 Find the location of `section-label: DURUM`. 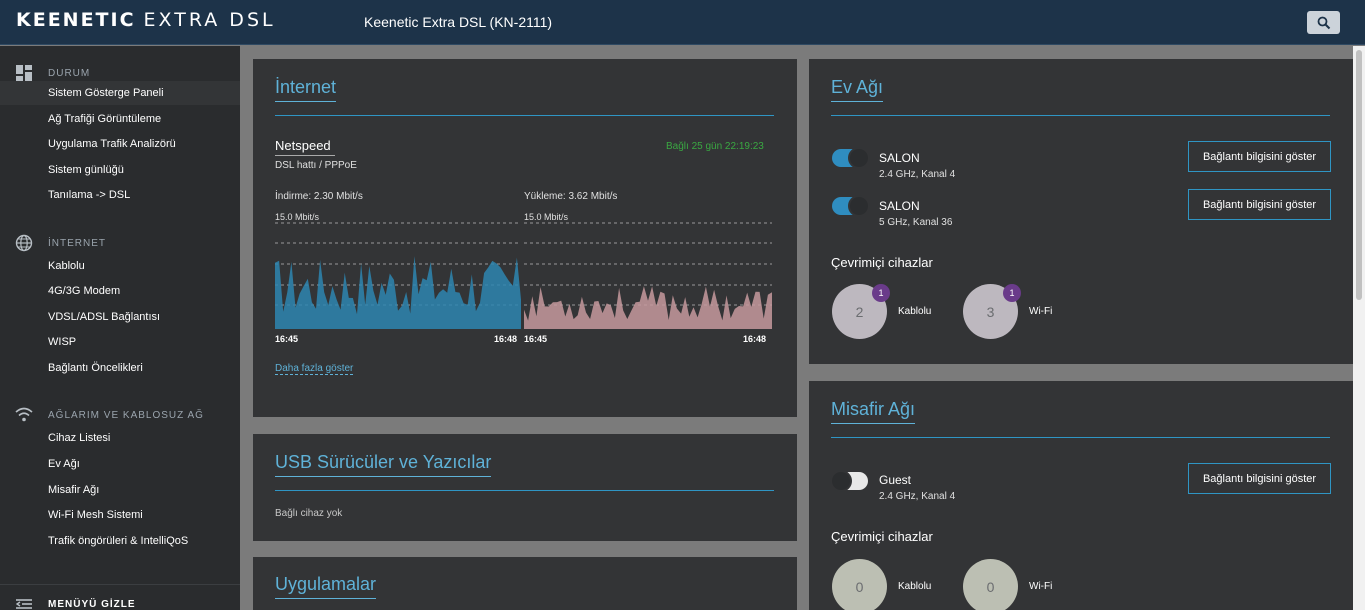

section-label: DURUM is located at coordinates (69, 73).